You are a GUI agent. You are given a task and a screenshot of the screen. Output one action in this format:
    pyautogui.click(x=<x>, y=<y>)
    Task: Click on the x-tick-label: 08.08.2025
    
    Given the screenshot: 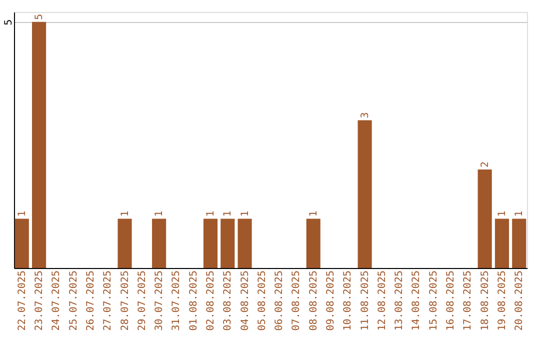 What is the action you would take?
    pyautogui.click(x=314, y=300)
    